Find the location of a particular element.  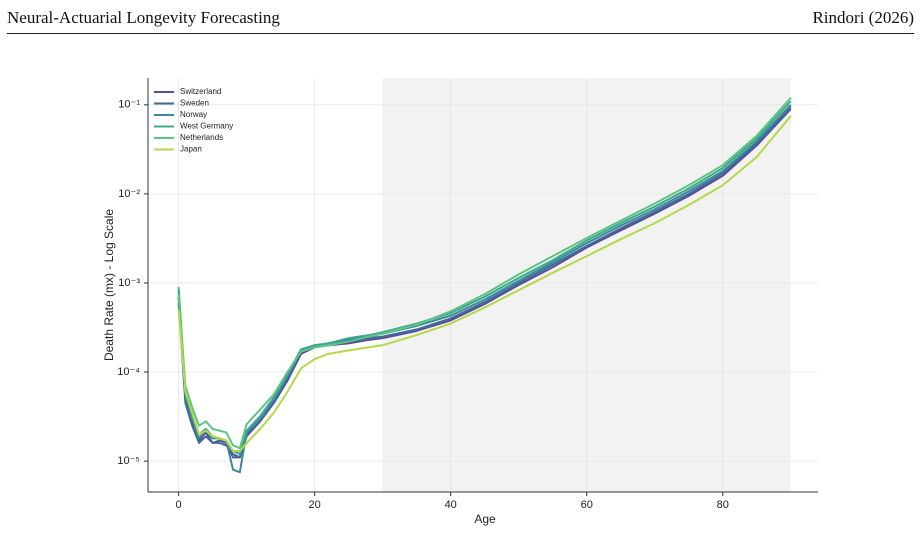

x-tick-label: 60 is located at coordinates (587, 505).